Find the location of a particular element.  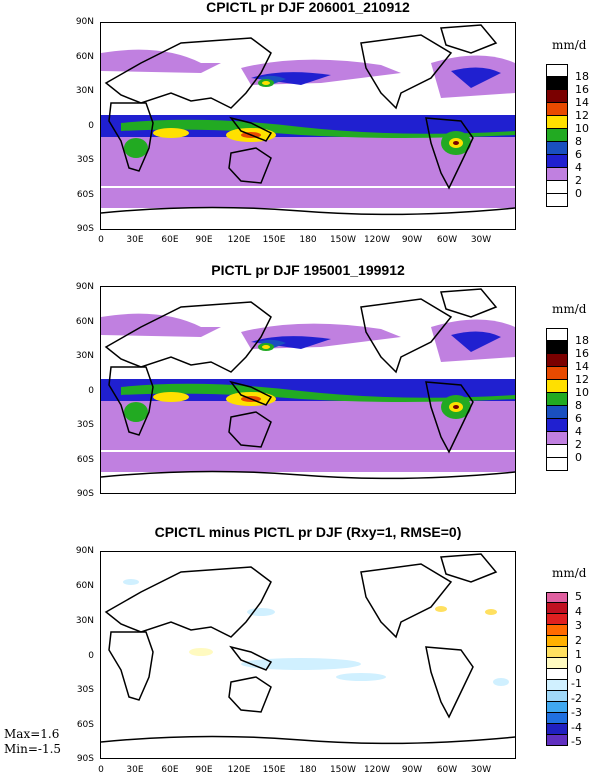

lon-label: 0 is located at coordinates (101, 240).